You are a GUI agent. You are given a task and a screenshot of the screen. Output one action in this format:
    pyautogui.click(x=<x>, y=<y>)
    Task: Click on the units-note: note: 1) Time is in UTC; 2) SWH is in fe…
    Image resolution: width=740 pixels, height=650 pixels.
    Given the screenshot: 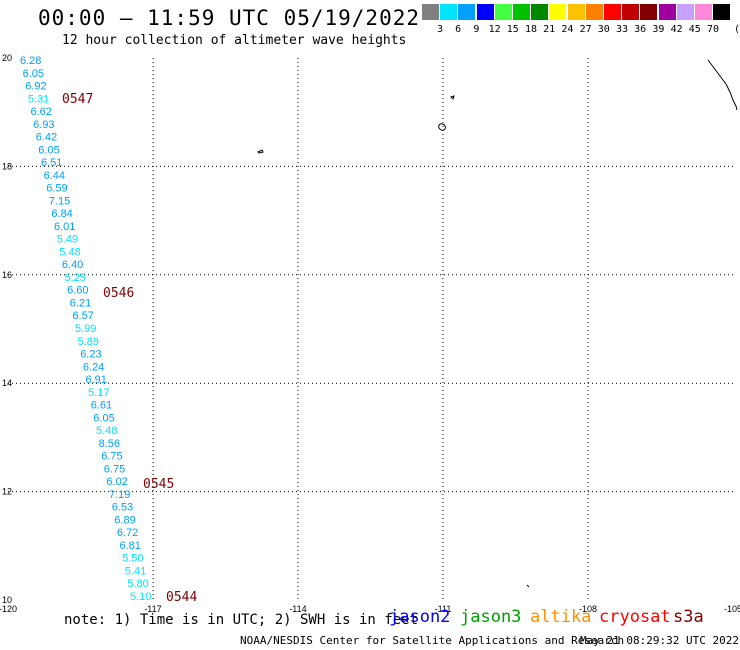 What is the action you would take?
    pyautogui.click(x=241, y=620)
    